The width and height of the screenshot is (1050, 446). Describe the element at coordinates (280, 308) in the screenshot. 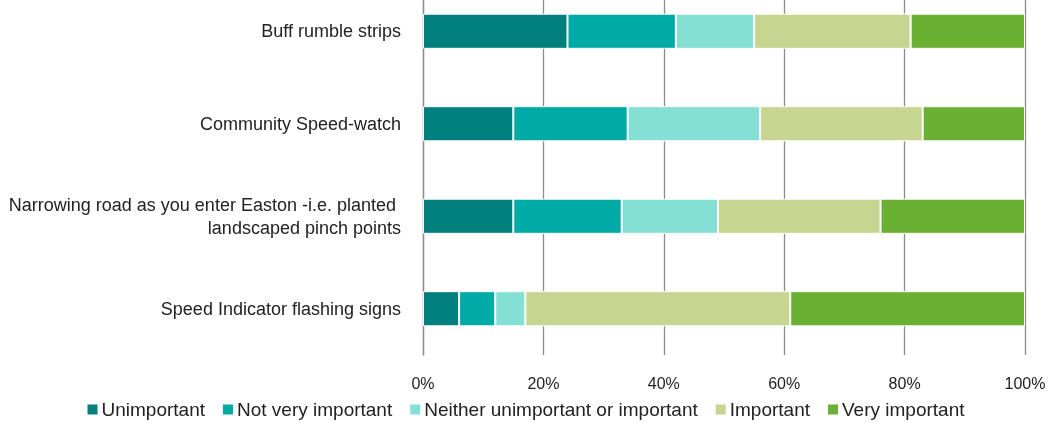

I see `y-tick-label: Speed Indicator flashing signs` at that location.